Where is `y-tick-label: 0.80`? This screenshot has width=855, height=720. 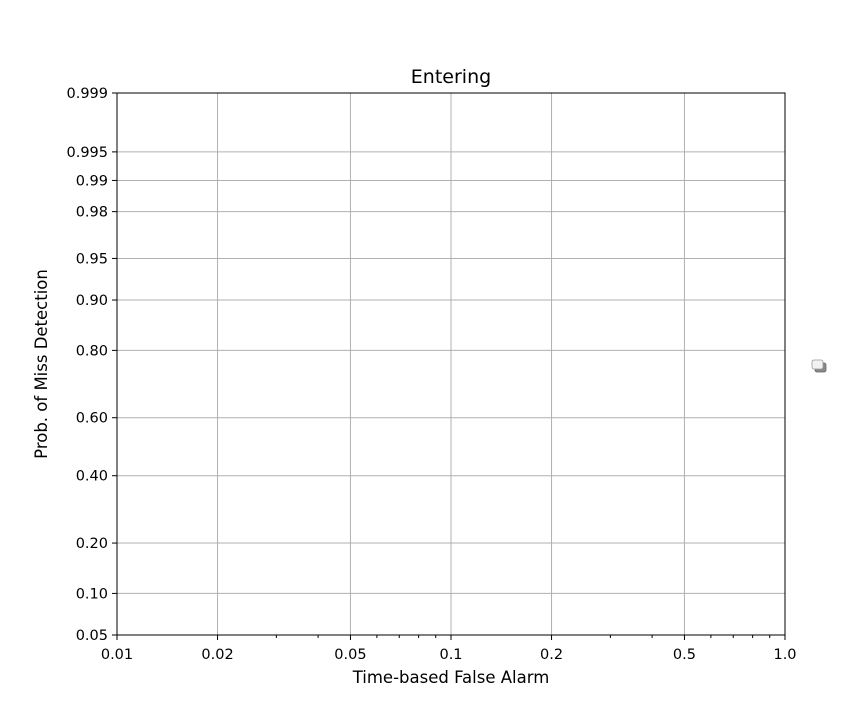 y-tick-label: 0.80 is located at coordinates (92, 351).